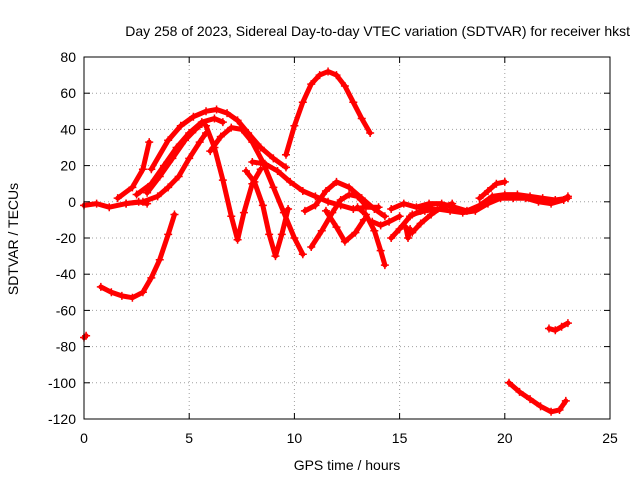 The width and height of the screenshot is (640, 480). What do you see at coordinates (400, 438) in the screenshot?
I see `x-tick-label: 15` at bounding box center [400, 438].